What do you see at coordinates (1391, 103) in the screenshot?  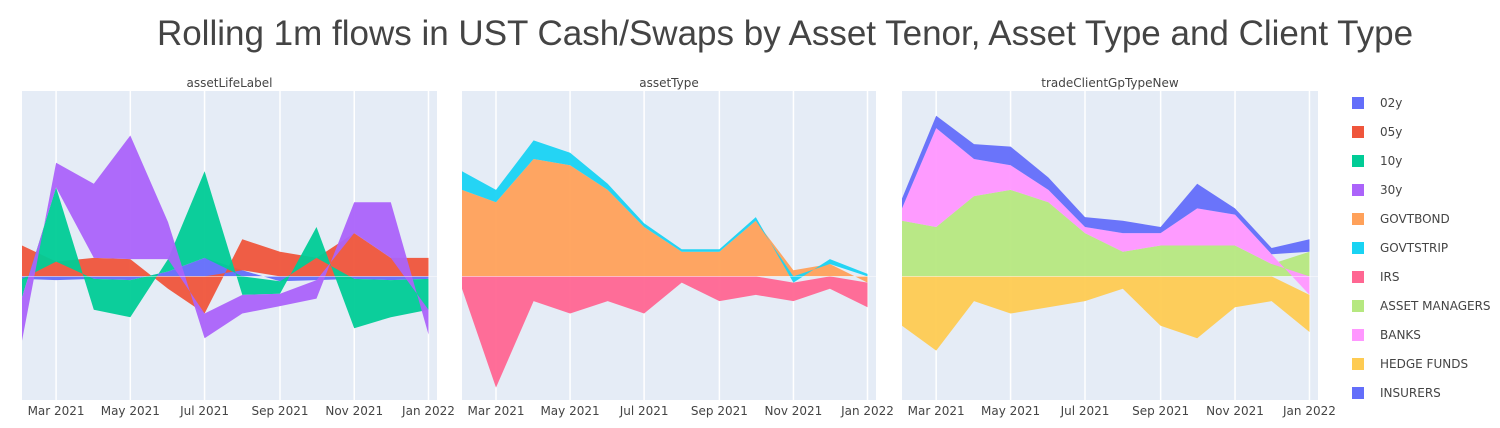 I see `legend-label: 02y` at bounding box center [1391, 103].